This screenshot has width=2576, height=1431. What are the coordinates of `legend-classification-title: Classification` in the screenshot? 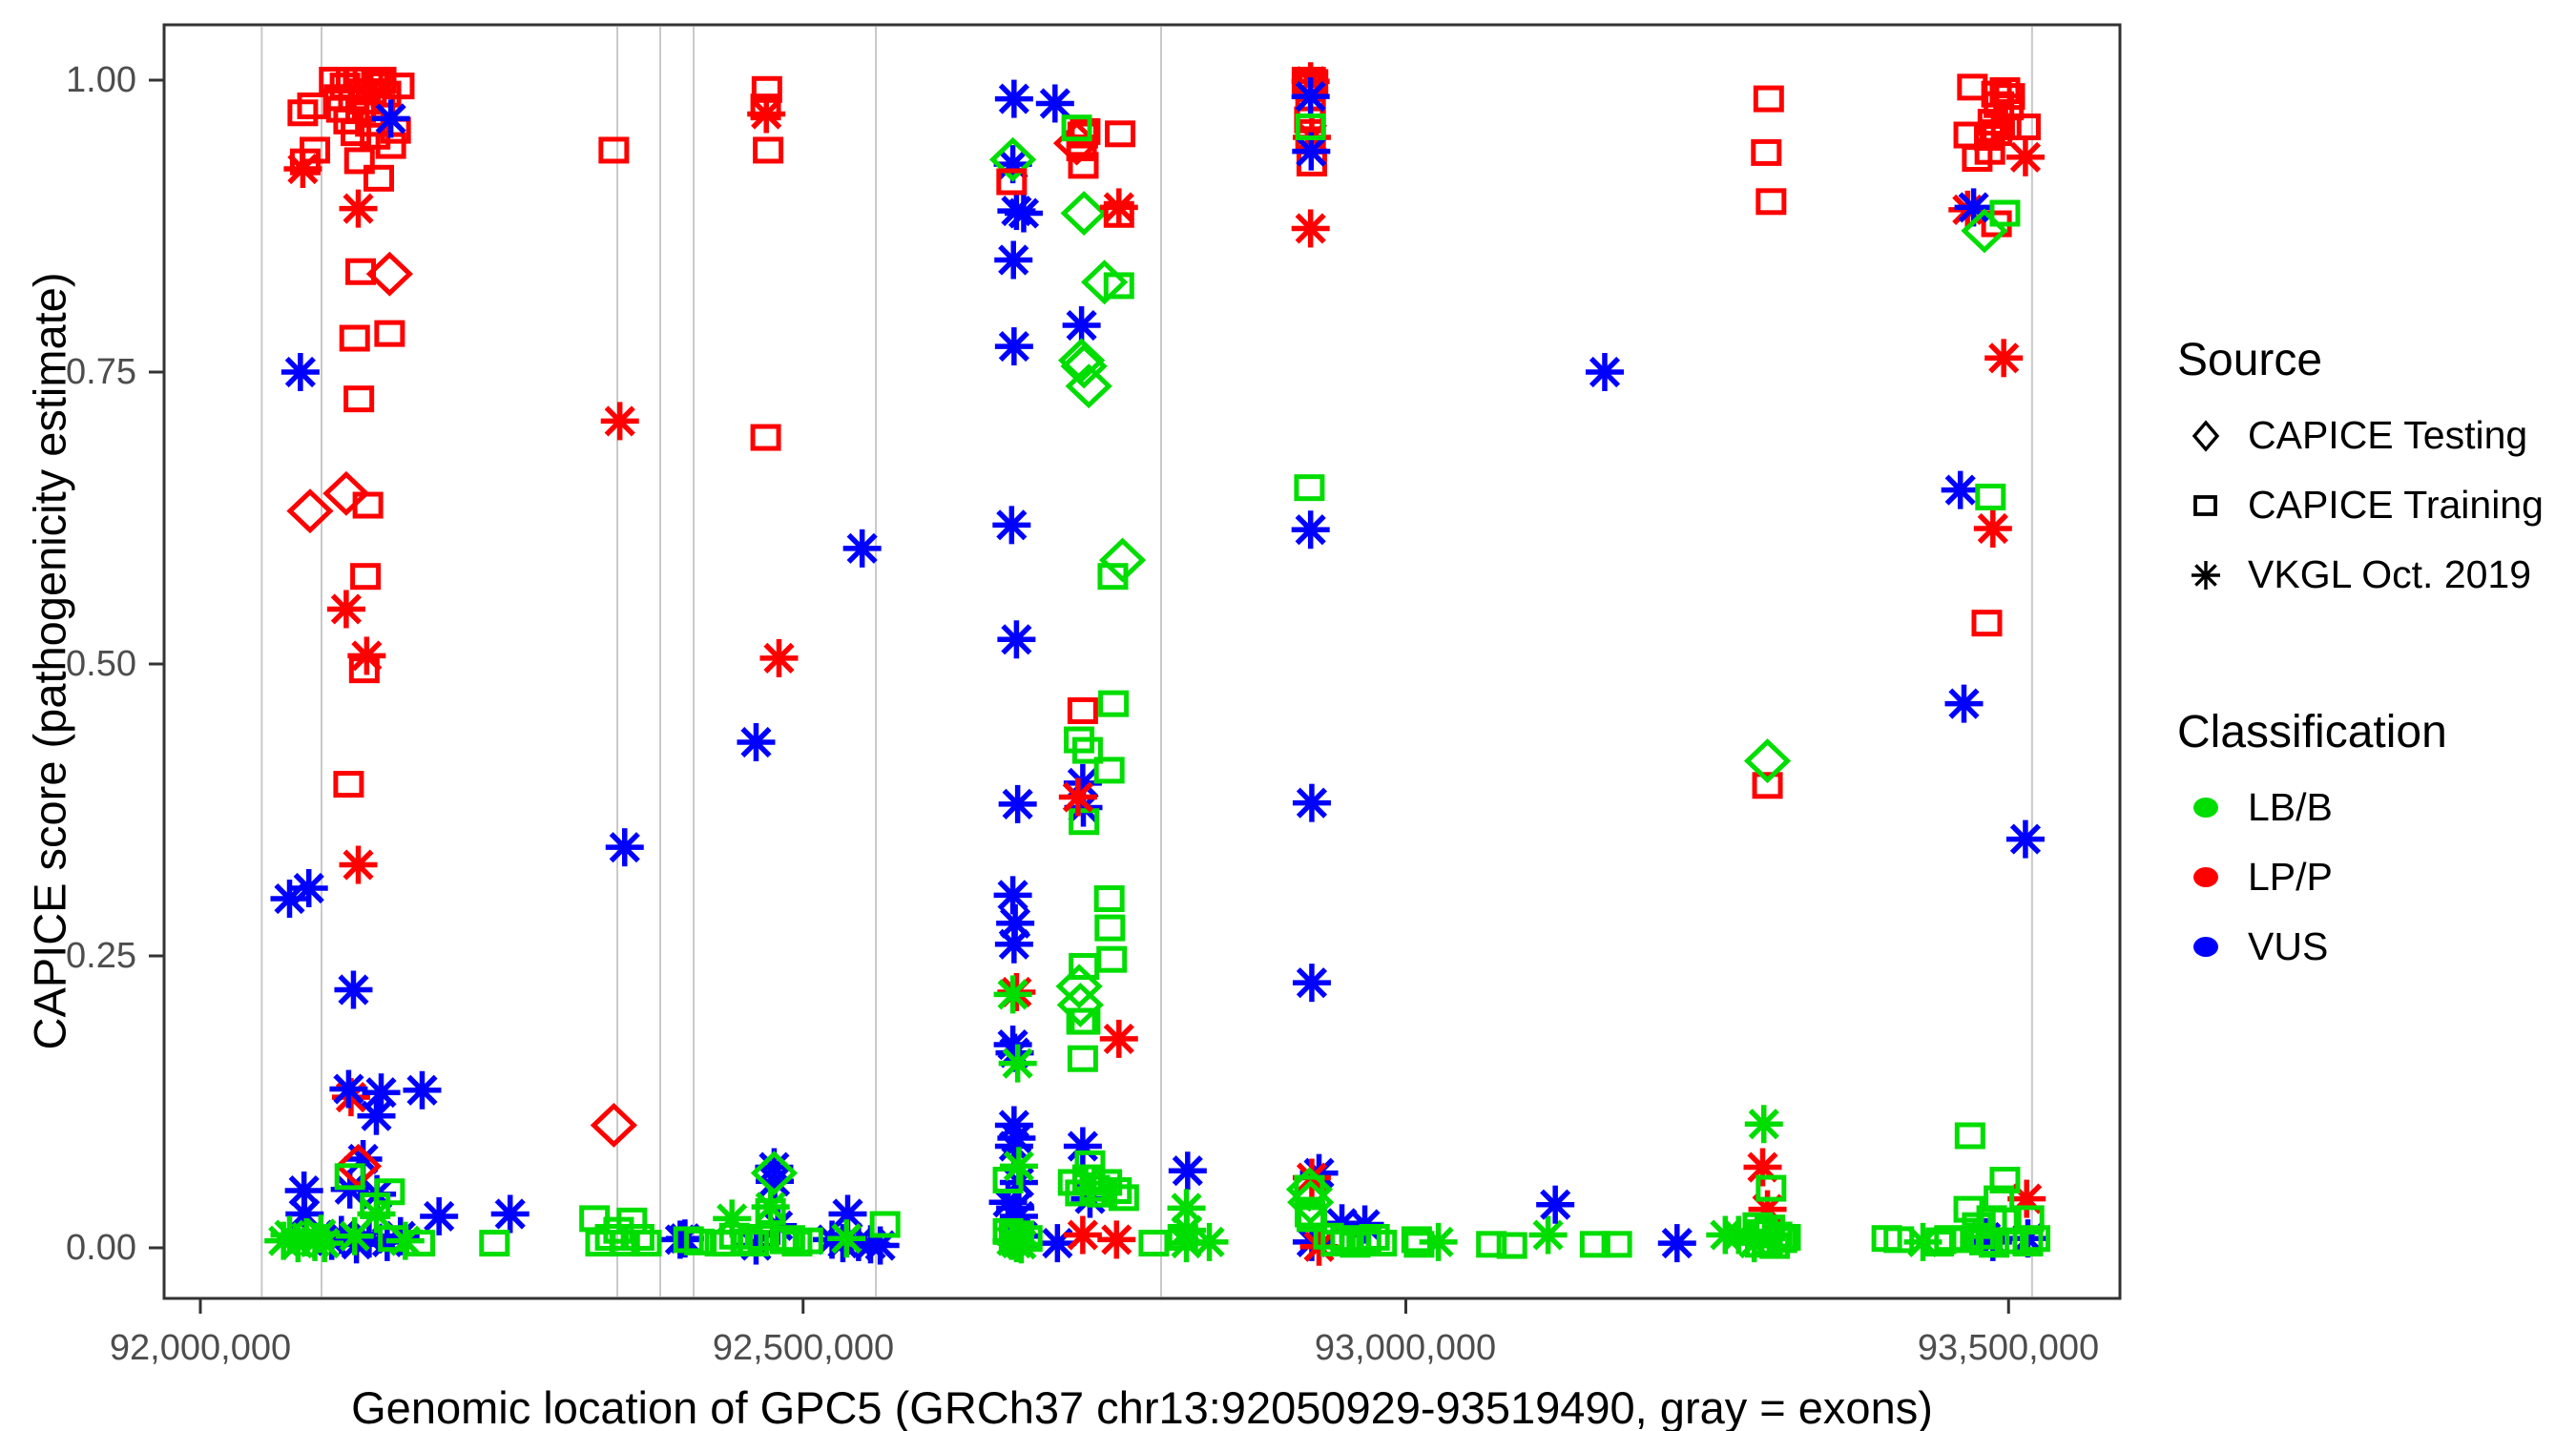 It's located at (2312, 732).